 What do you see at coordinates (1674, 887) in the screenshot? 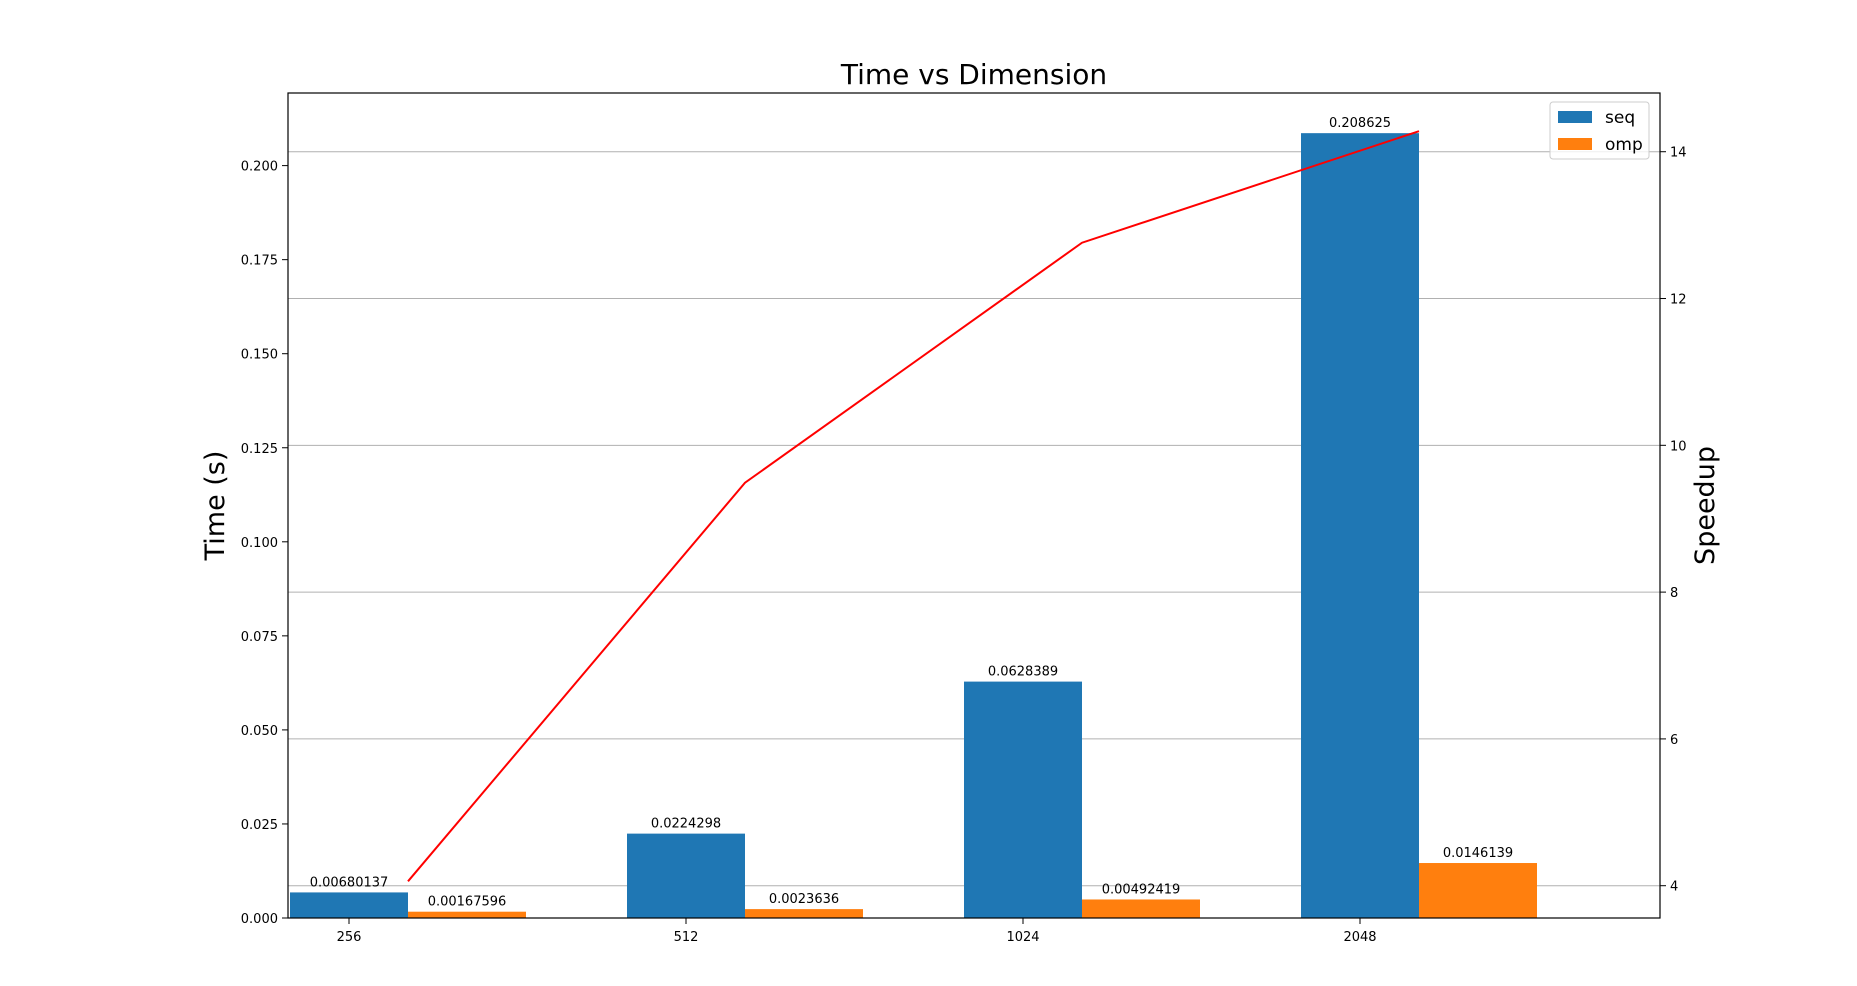
I see `y2-tick-label: 4` at bounding box center [1674, 887].